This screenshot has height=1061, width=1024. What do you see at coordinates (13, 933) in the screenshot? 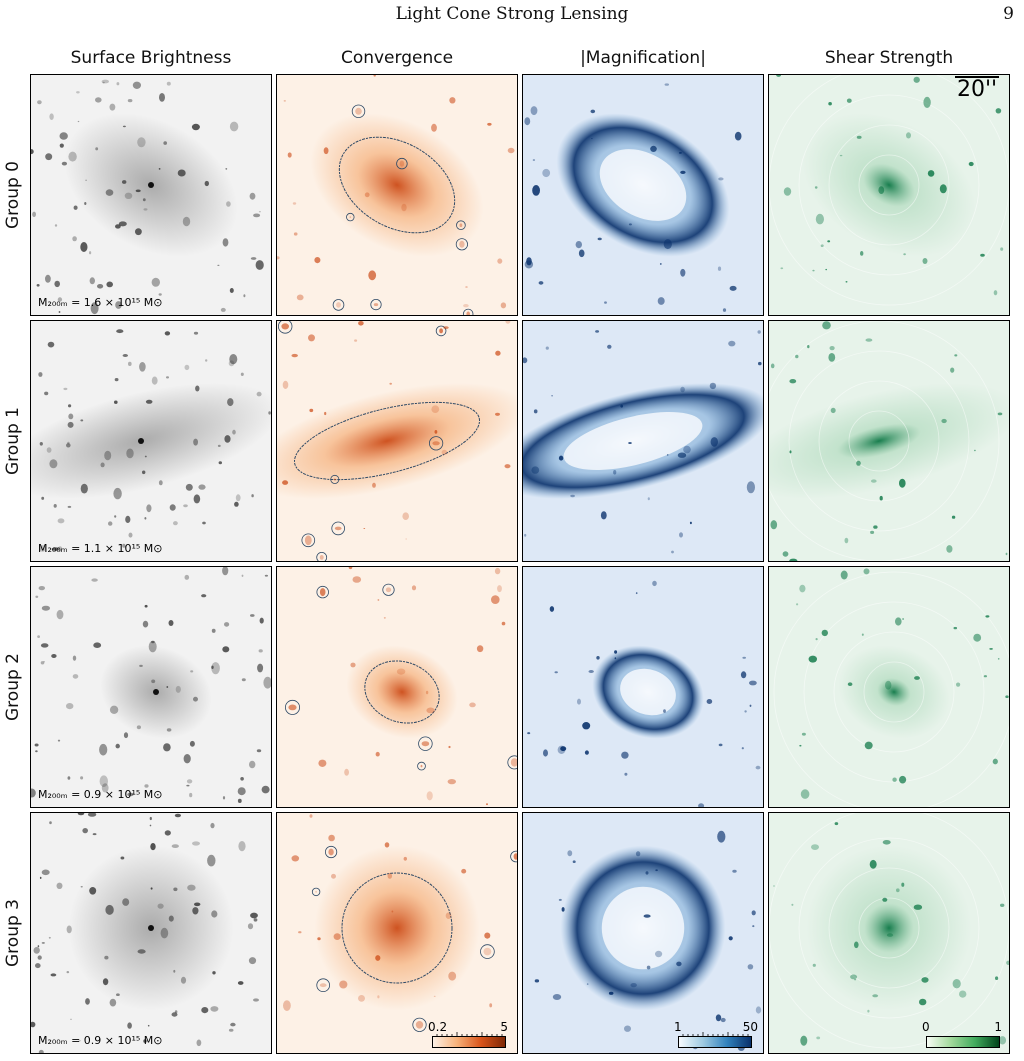
I see `row-label-group-3: Group 3` at bounding box center [13, 933].